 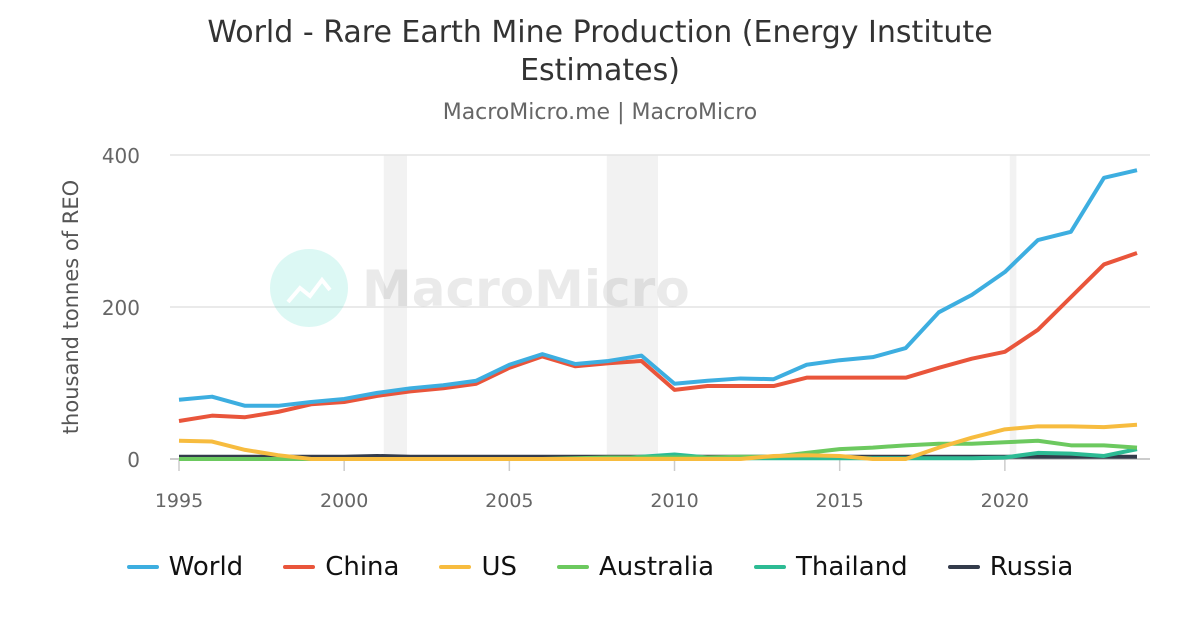 I want to click on series-line-us, so click(x=658, y=441).